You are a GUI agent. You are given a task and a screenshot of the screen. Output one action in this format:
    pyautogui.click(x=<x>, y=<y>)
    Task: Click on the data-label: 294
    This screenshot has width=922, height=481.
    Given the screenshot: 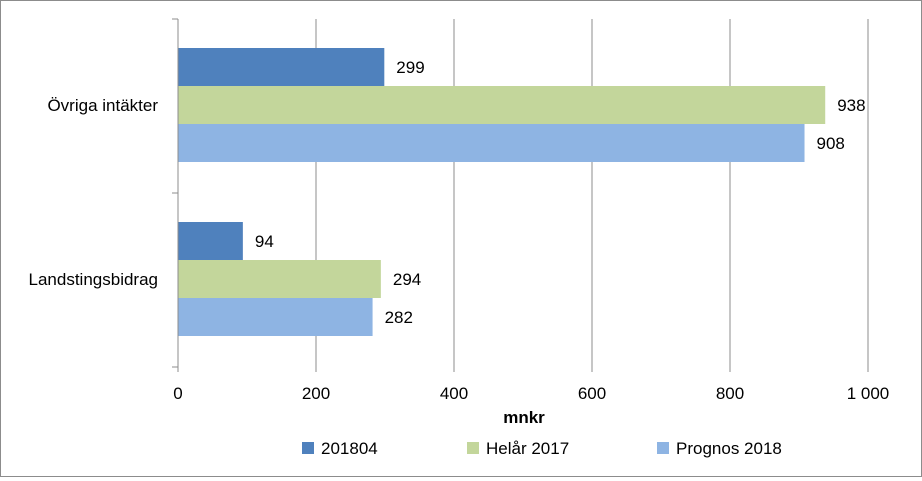 What is the action you would take?
    pyautogui.click(x=407, y=279)
    